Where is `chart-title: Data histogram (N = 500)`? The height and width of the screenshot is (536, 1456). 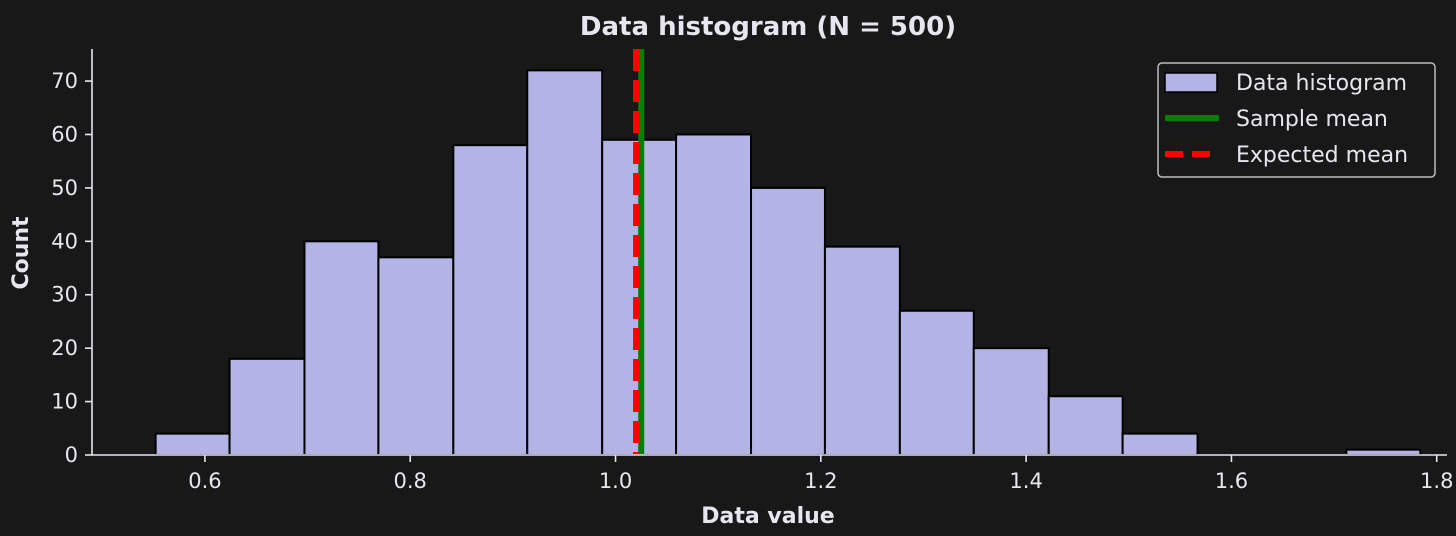
chart-title: Data histogram (N = 500) is located at coordinates (768, 27).